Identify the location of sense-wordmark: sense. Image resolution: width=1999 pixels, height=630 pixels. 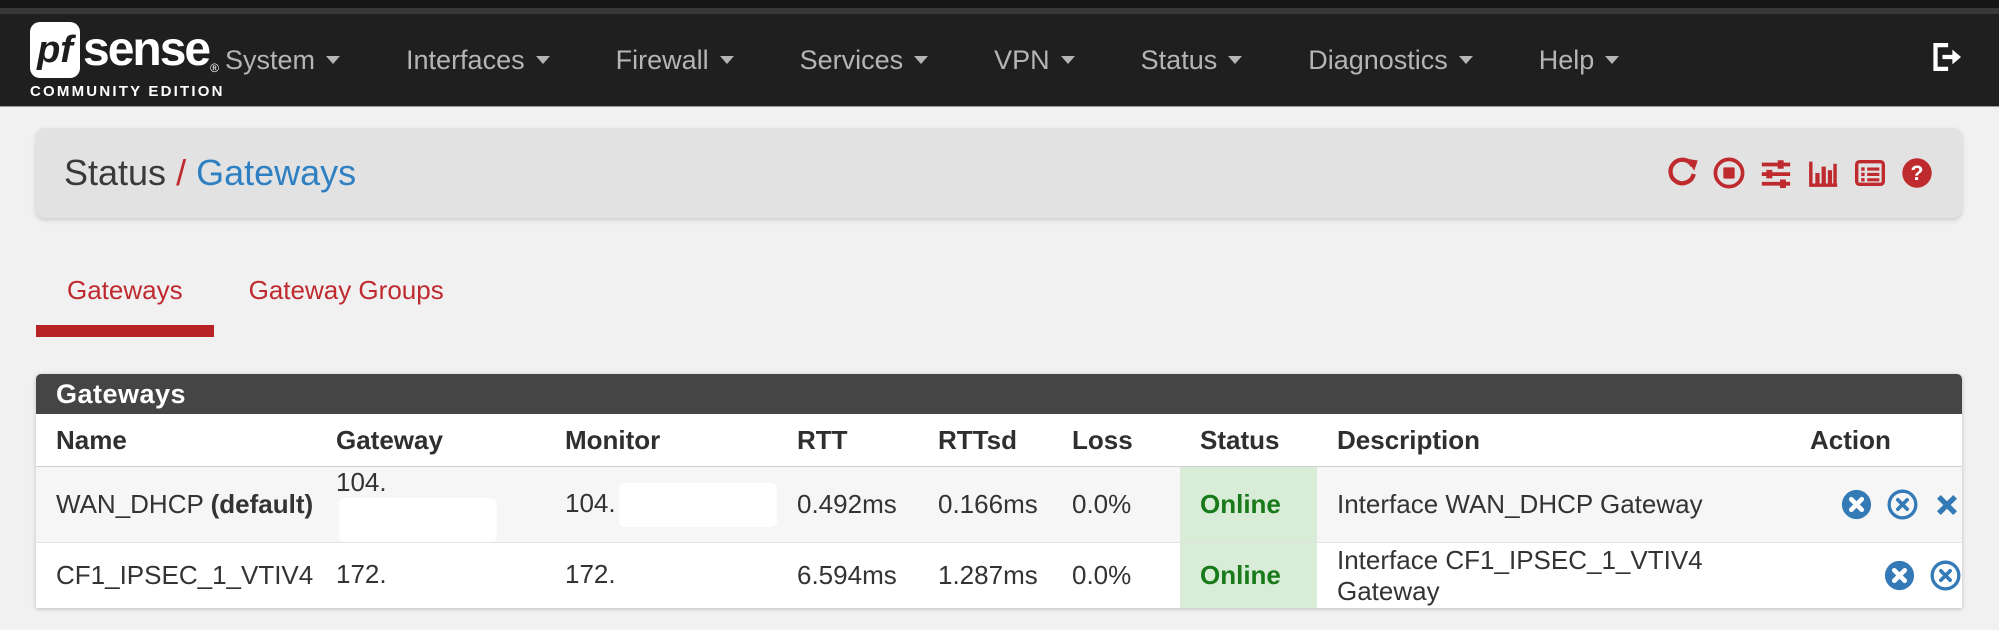
(147, 49).